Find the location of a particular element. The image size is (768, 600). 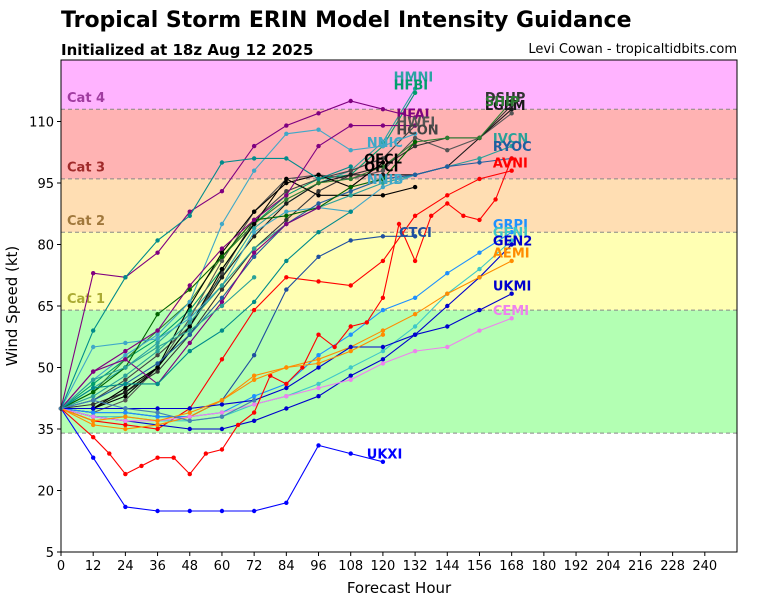

category-labels: Cat 1 Cat 2 Cat 3 Cat 4 is located at coordinates (86, 199).